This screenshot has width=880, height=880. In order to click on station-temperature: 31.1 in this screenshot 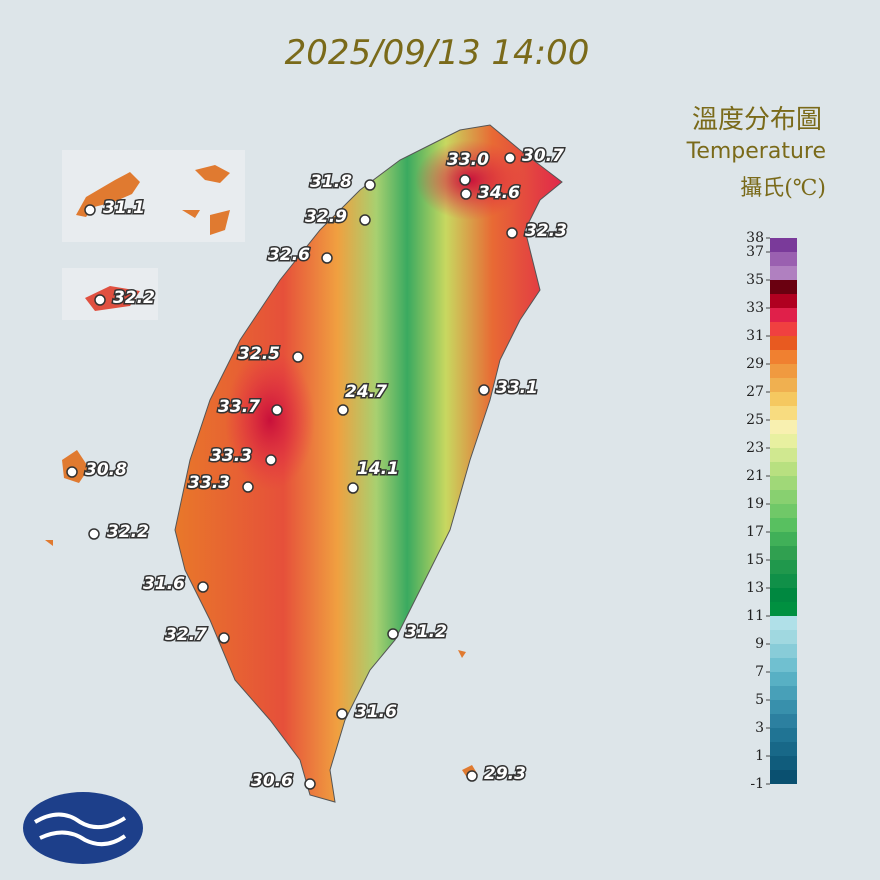, I will do `click(124, 208)`.